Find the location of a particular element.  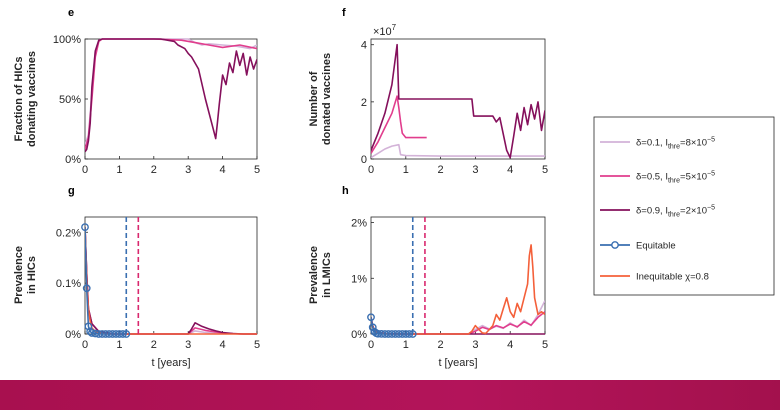

axes-box-f is located at coordinates (458, 99).